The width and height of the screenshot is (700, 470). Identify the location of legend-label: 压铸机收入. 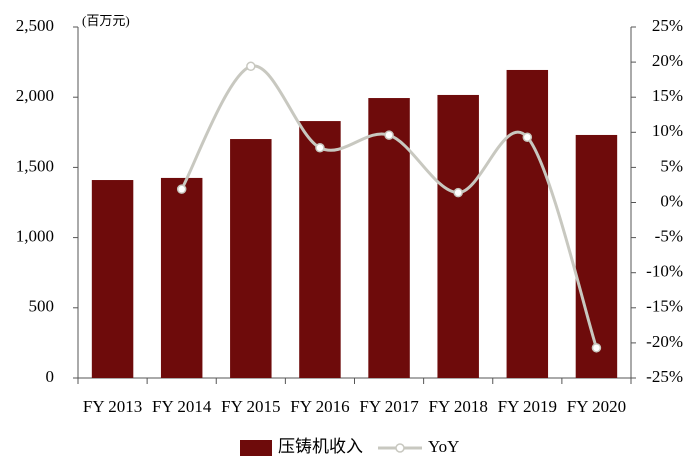
(320, 446).